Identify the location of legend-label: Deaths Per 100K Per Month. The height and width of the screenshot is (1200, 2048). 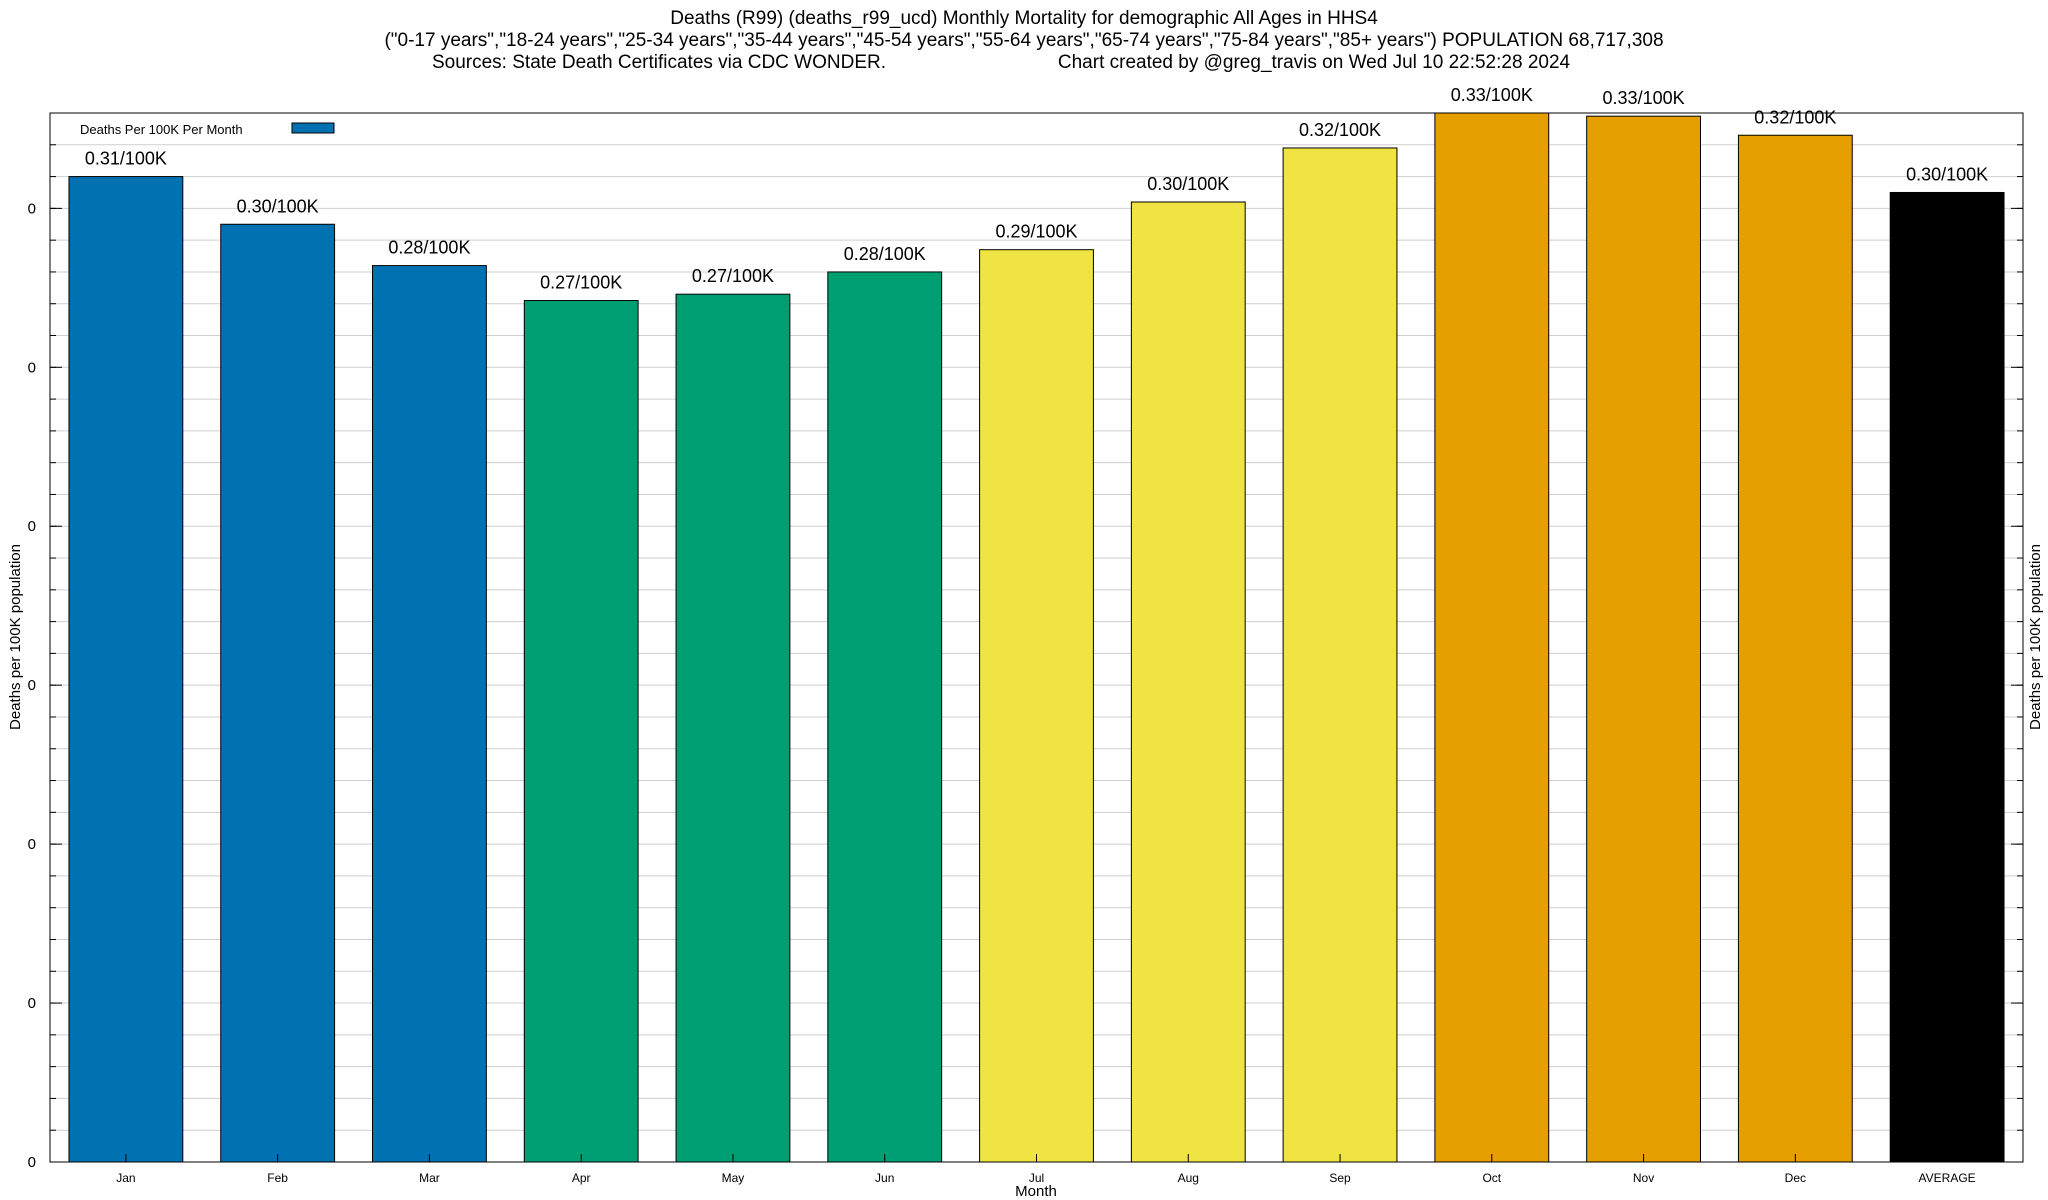
(161, 129).